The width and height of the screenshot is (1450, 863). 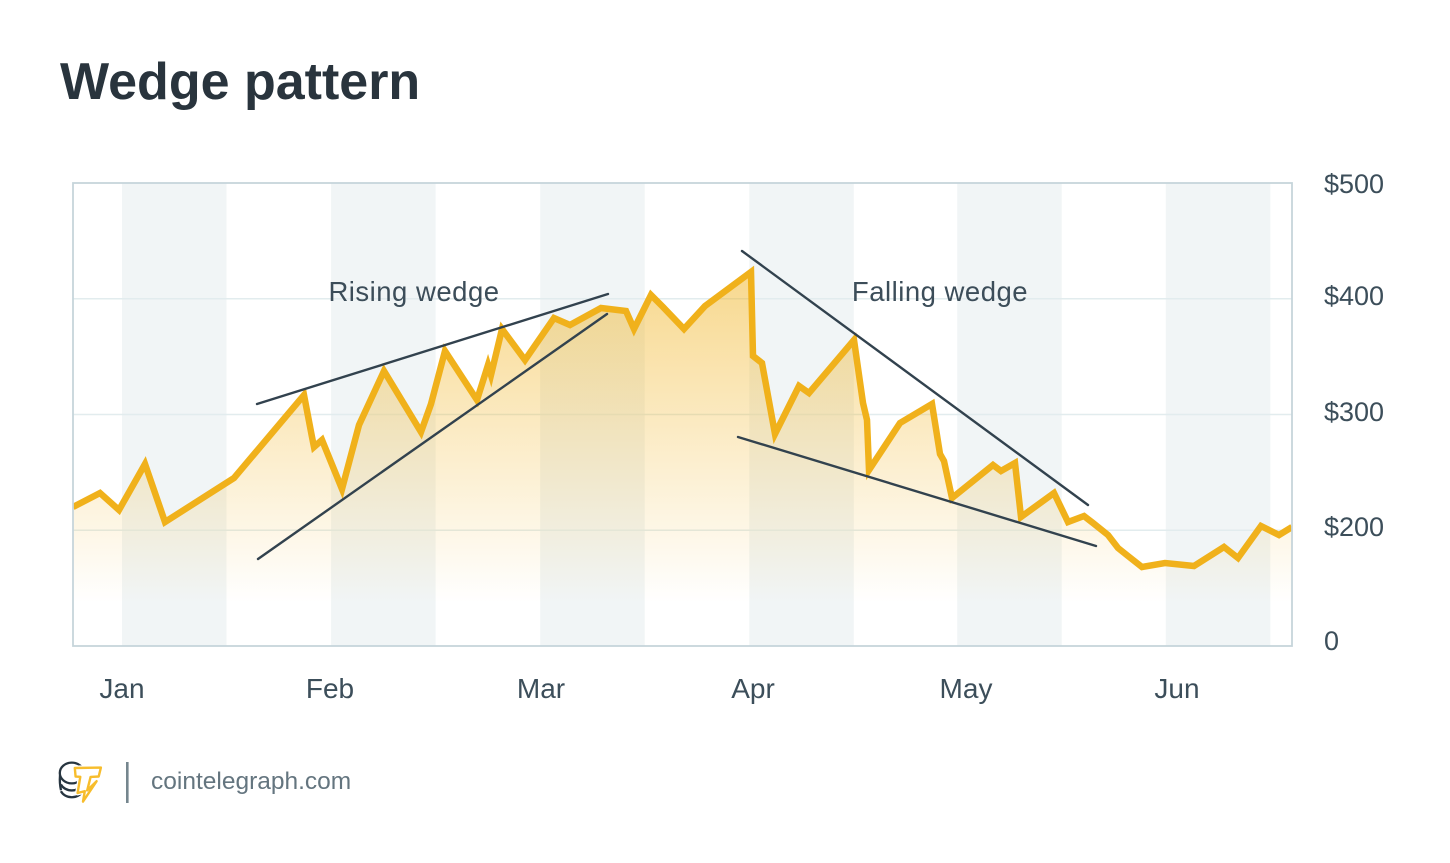 What do you see at coordinates (251, 781) in the screenshot?
I see `svg-text: cointelegraph.com` at bounding box center [251, 781].